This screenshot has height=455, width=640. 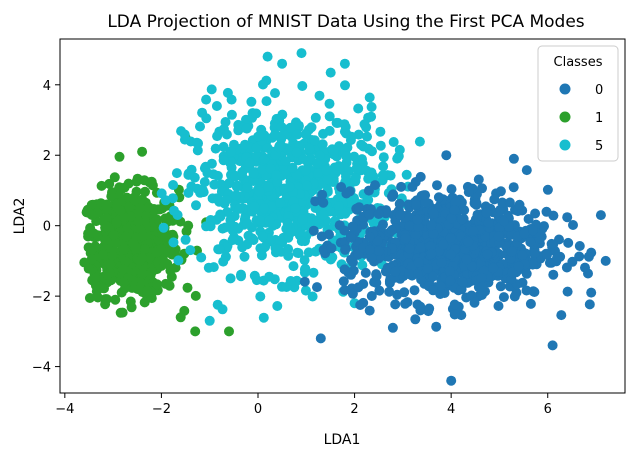 I want to click on legend-label-1: 1, so click(x=599, y=118).